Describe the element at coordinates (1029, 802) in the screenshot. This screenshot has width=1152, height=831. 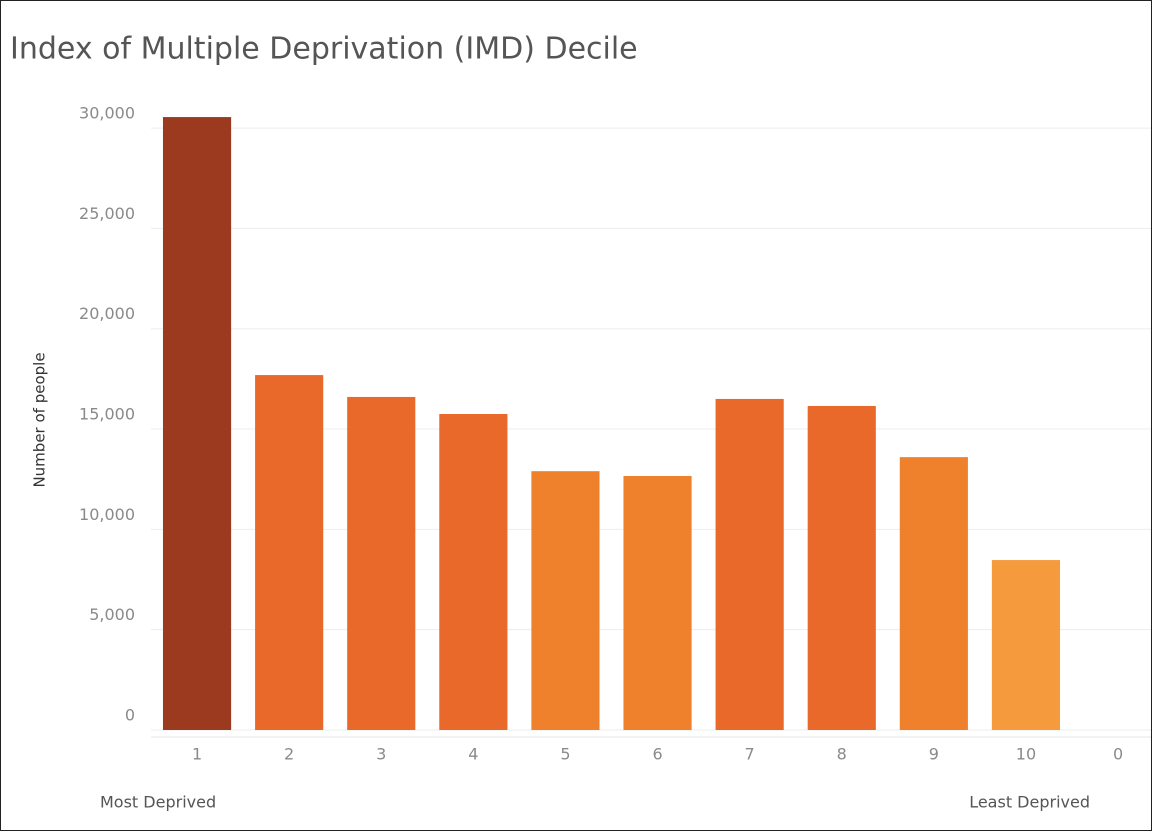
I see `annotation: Least Deprived` at that location.